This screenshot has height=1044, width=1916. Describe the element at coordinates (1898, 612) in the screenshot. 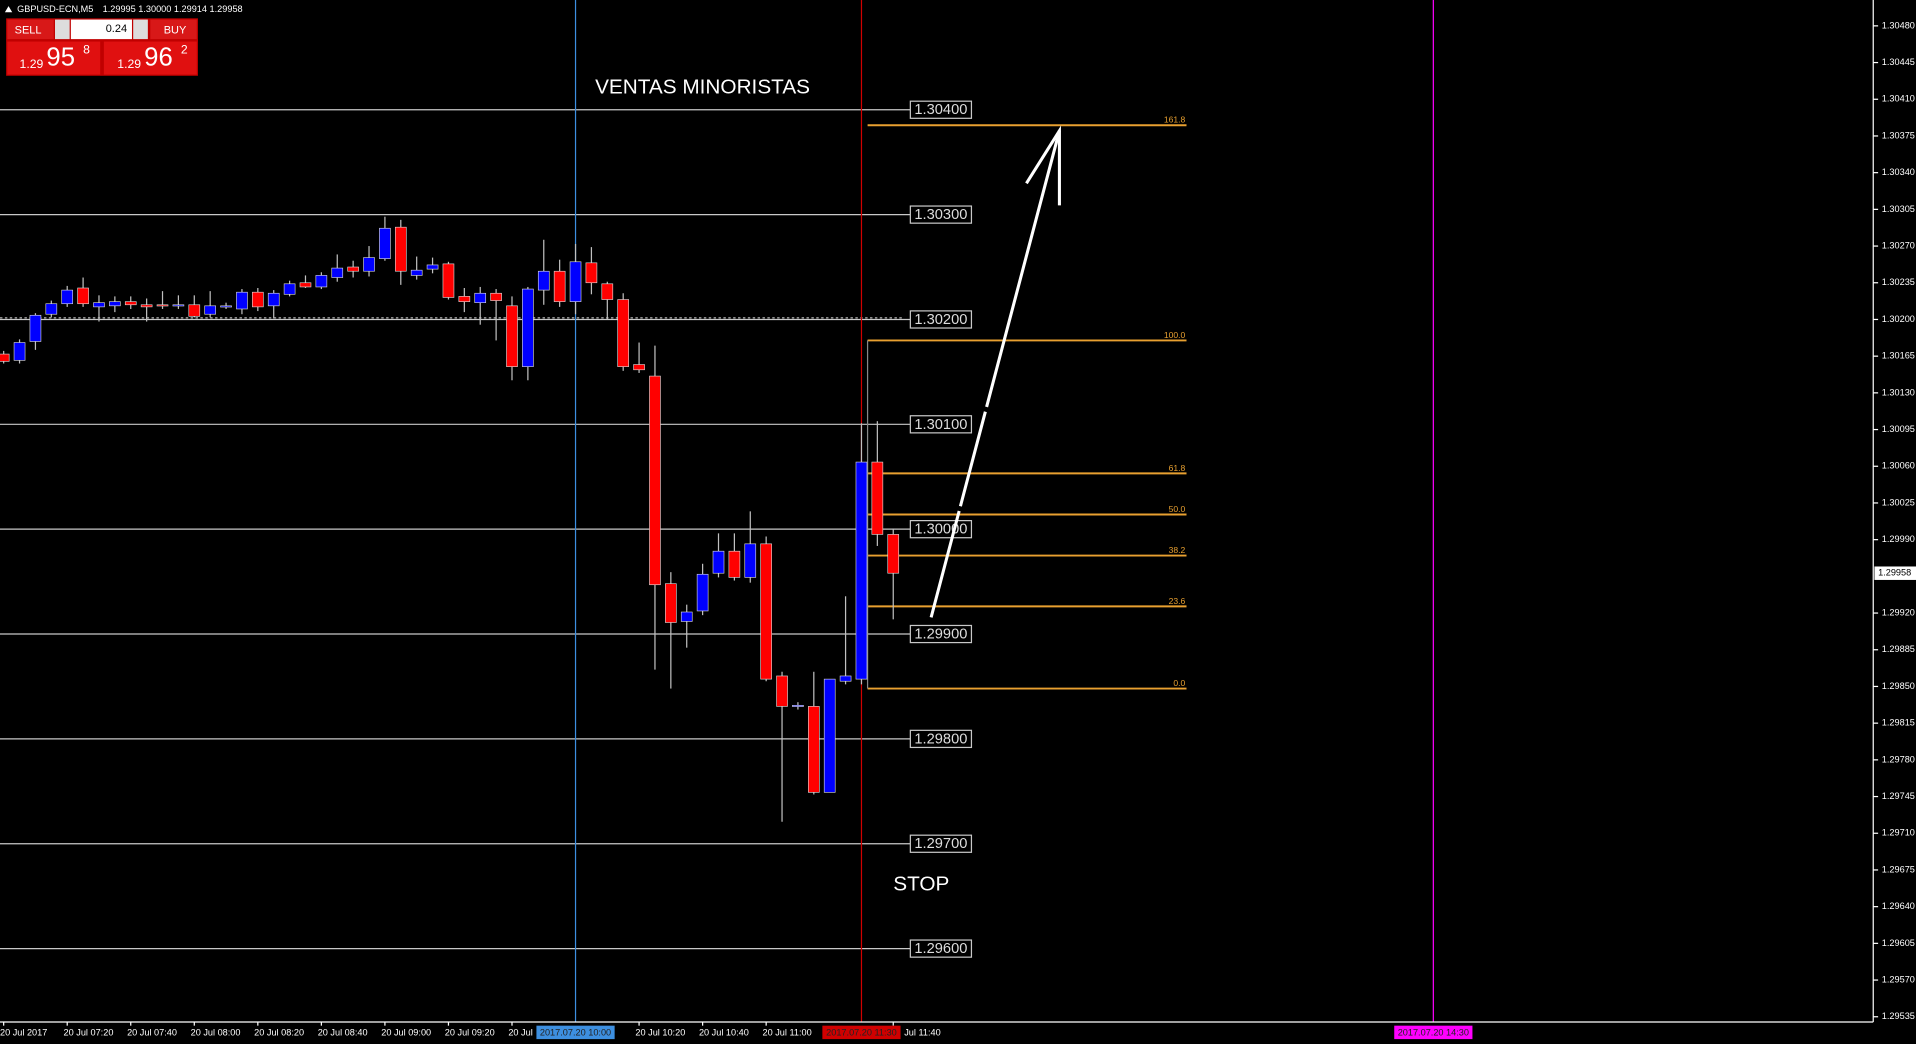

I see `y-tick-label: 1.29920` at that location.